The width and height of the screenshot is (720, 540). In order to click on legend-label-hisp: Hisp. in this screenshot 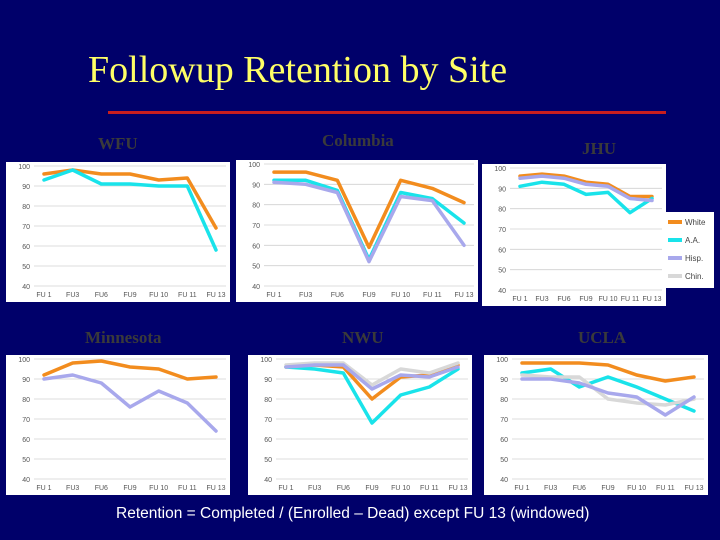, I will do `click(694, 258)`.